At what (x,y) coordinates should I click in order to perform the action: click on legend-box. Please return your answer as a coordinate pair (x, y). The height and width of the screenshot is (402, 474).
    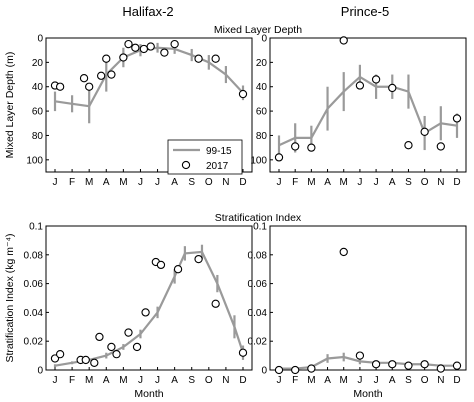
    Looking at the image, I should click on (205, 157).